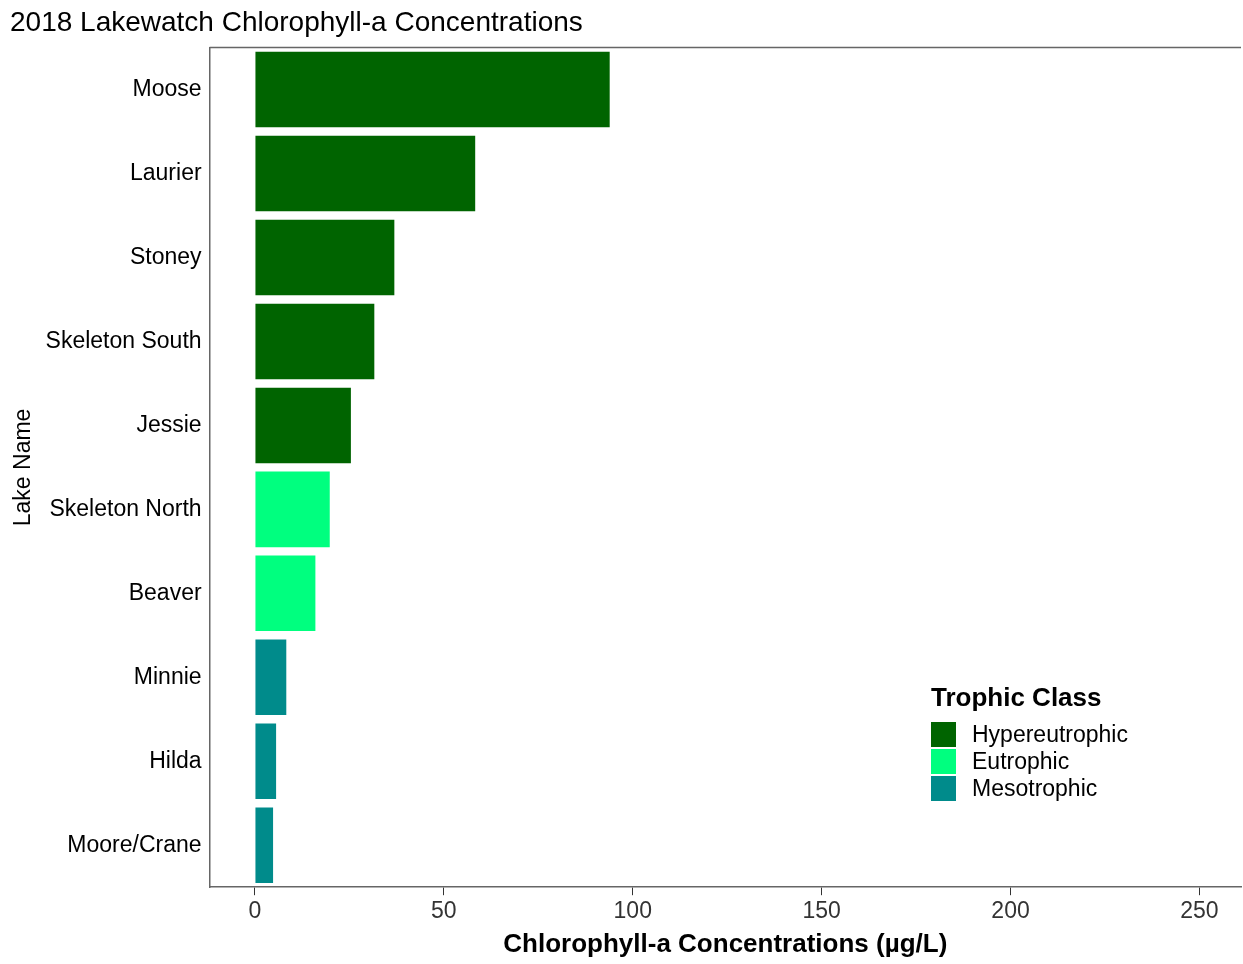 The height and width of the screenshot is (964, 1243). I want to click on legend-label: Hypereutrophic, so click(1050, 735).